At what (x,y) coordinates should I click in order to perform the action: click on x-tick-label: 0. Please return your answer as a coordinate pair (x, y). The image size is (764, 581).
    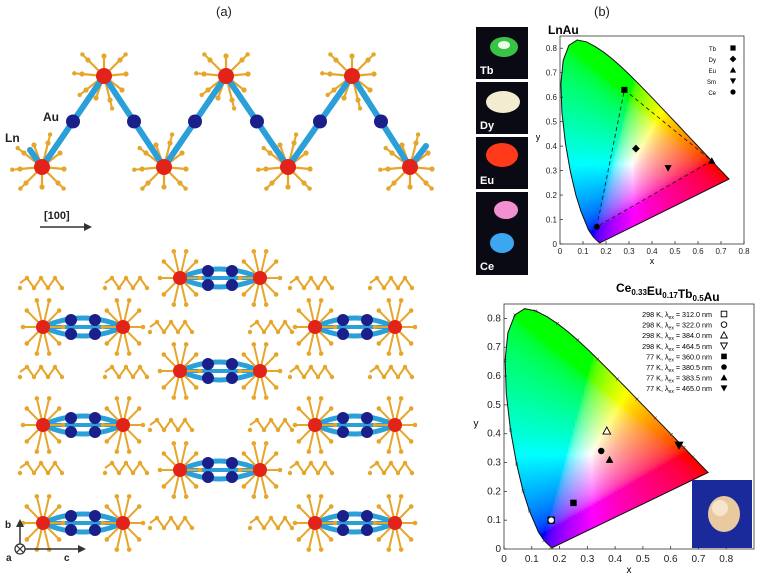
    Looking at the image, I should click on (504, 559).